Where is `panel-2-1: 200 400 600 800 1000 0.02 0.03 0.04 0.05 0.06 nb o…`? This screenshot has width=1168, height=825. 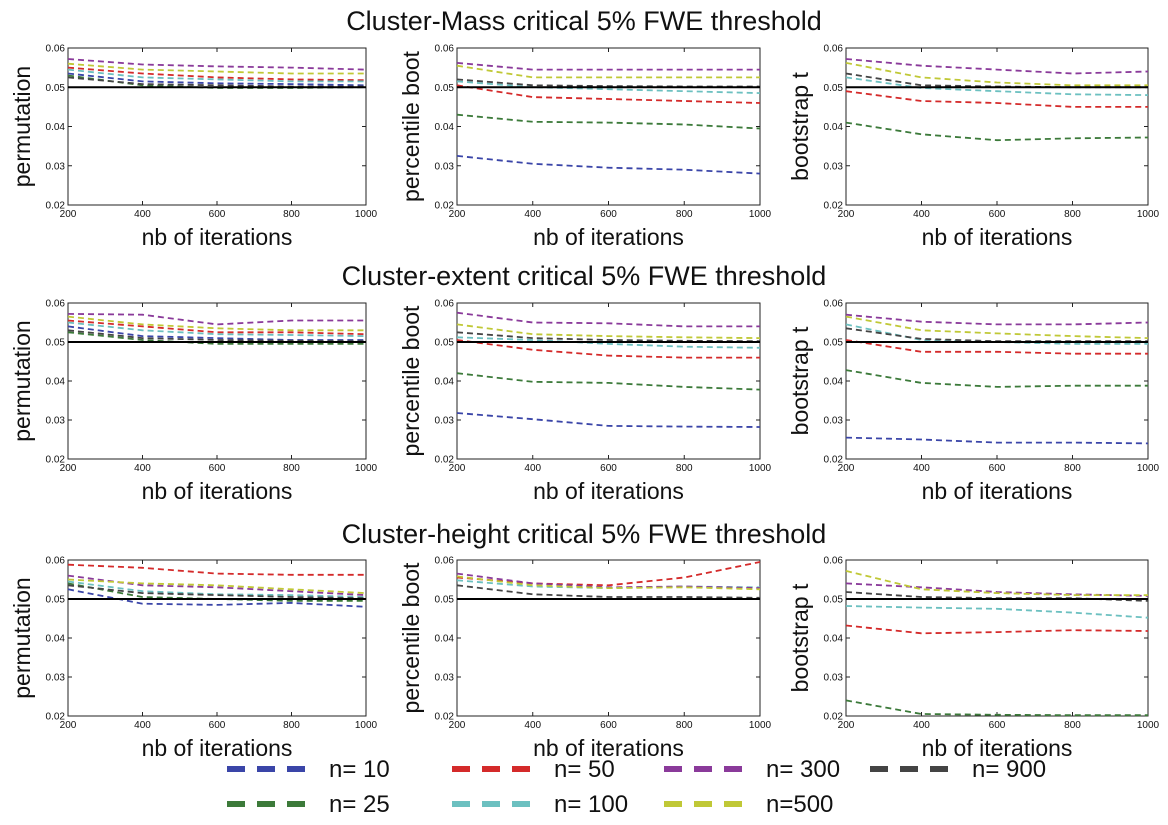 panel-2-1: 200 400 600 800 1000 0.02 0.03 0.04 0.05 0.06 nb o… is located at coordinates (193, 402).